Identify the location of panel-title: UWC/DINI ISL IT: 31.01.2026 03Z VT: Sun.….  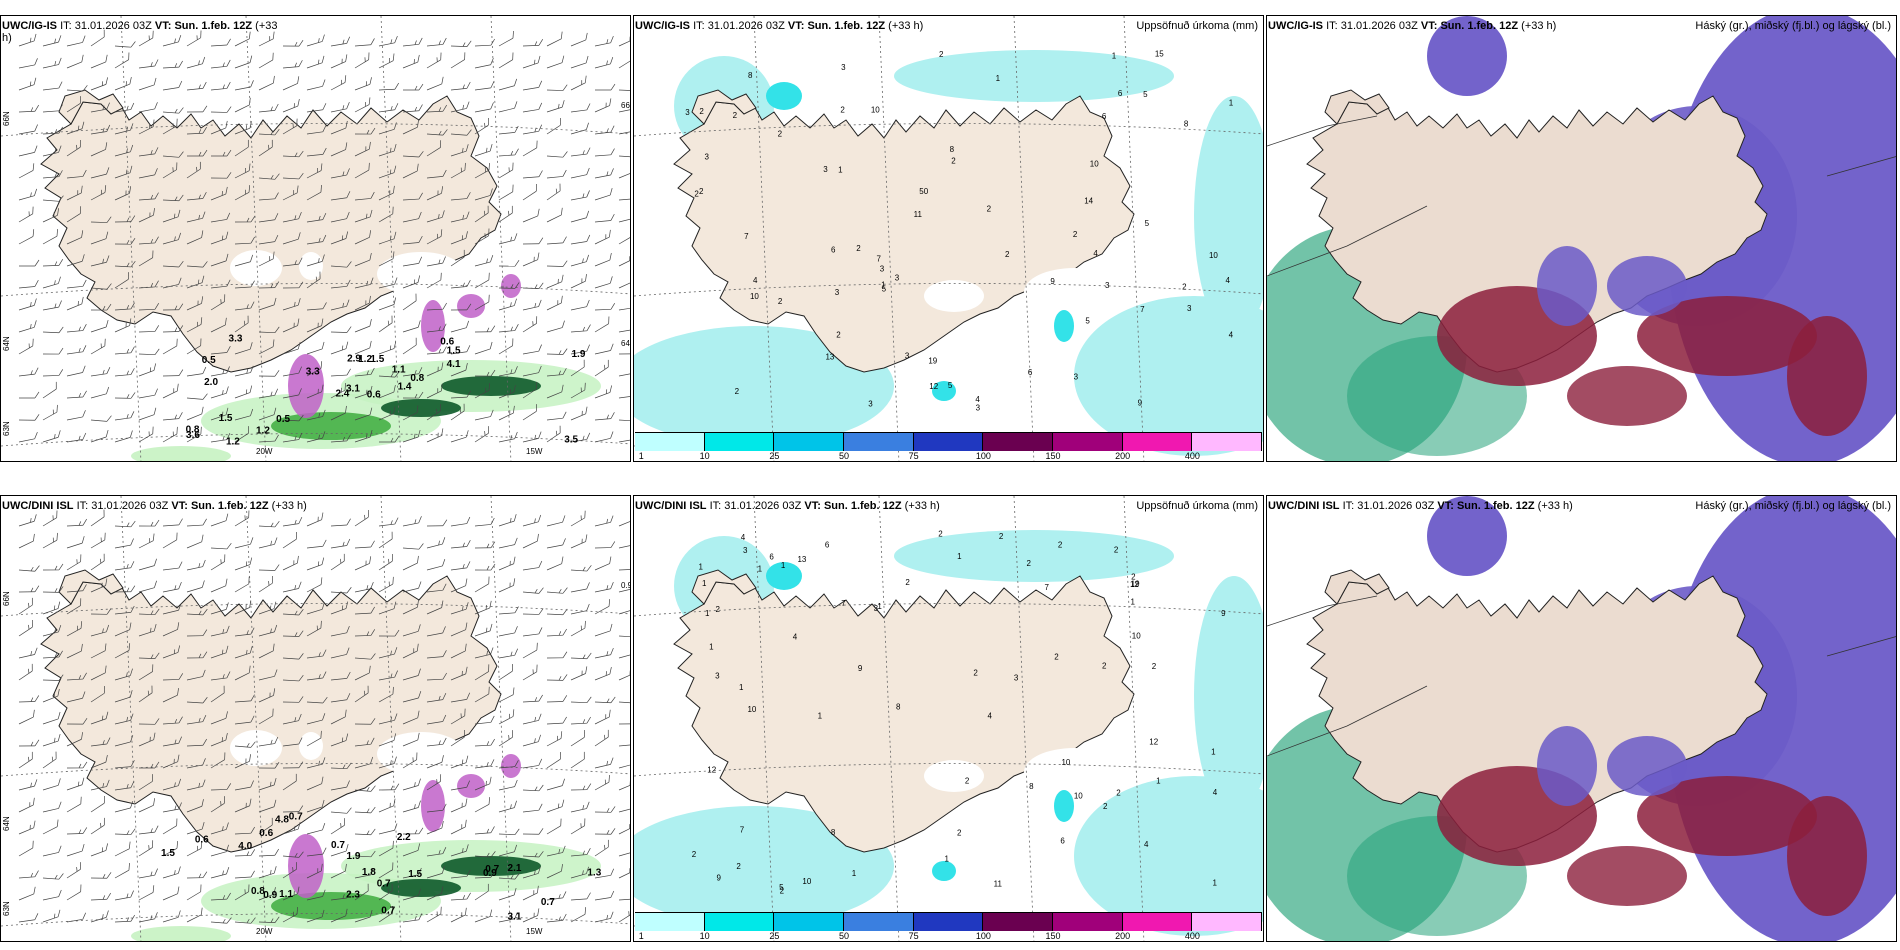
(787, 506).